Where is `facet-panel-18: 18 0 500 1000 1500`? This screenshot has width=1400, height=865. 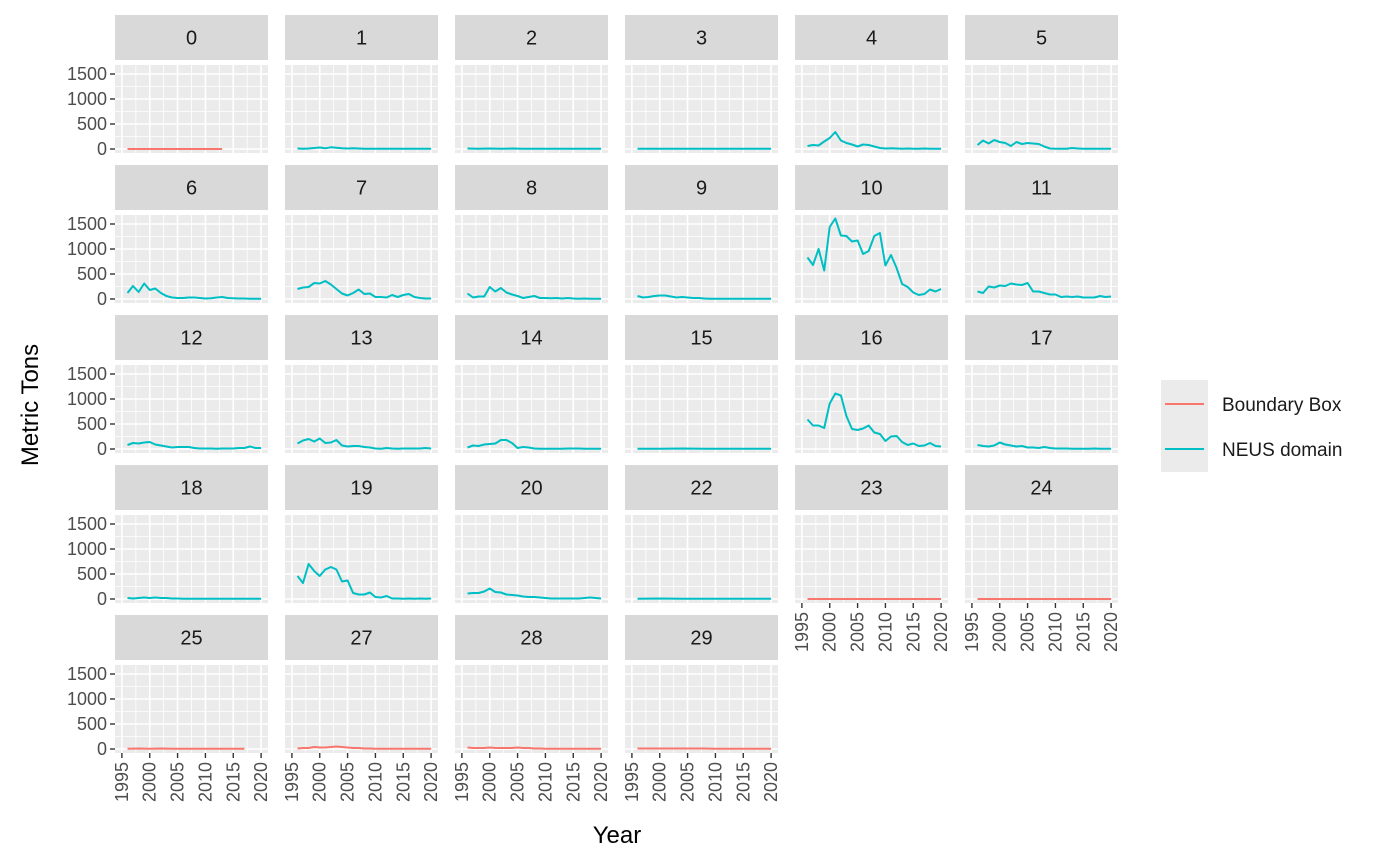 facet-panel-18: 18 0 500 1000 1500 is located at coordinates (167, 537).